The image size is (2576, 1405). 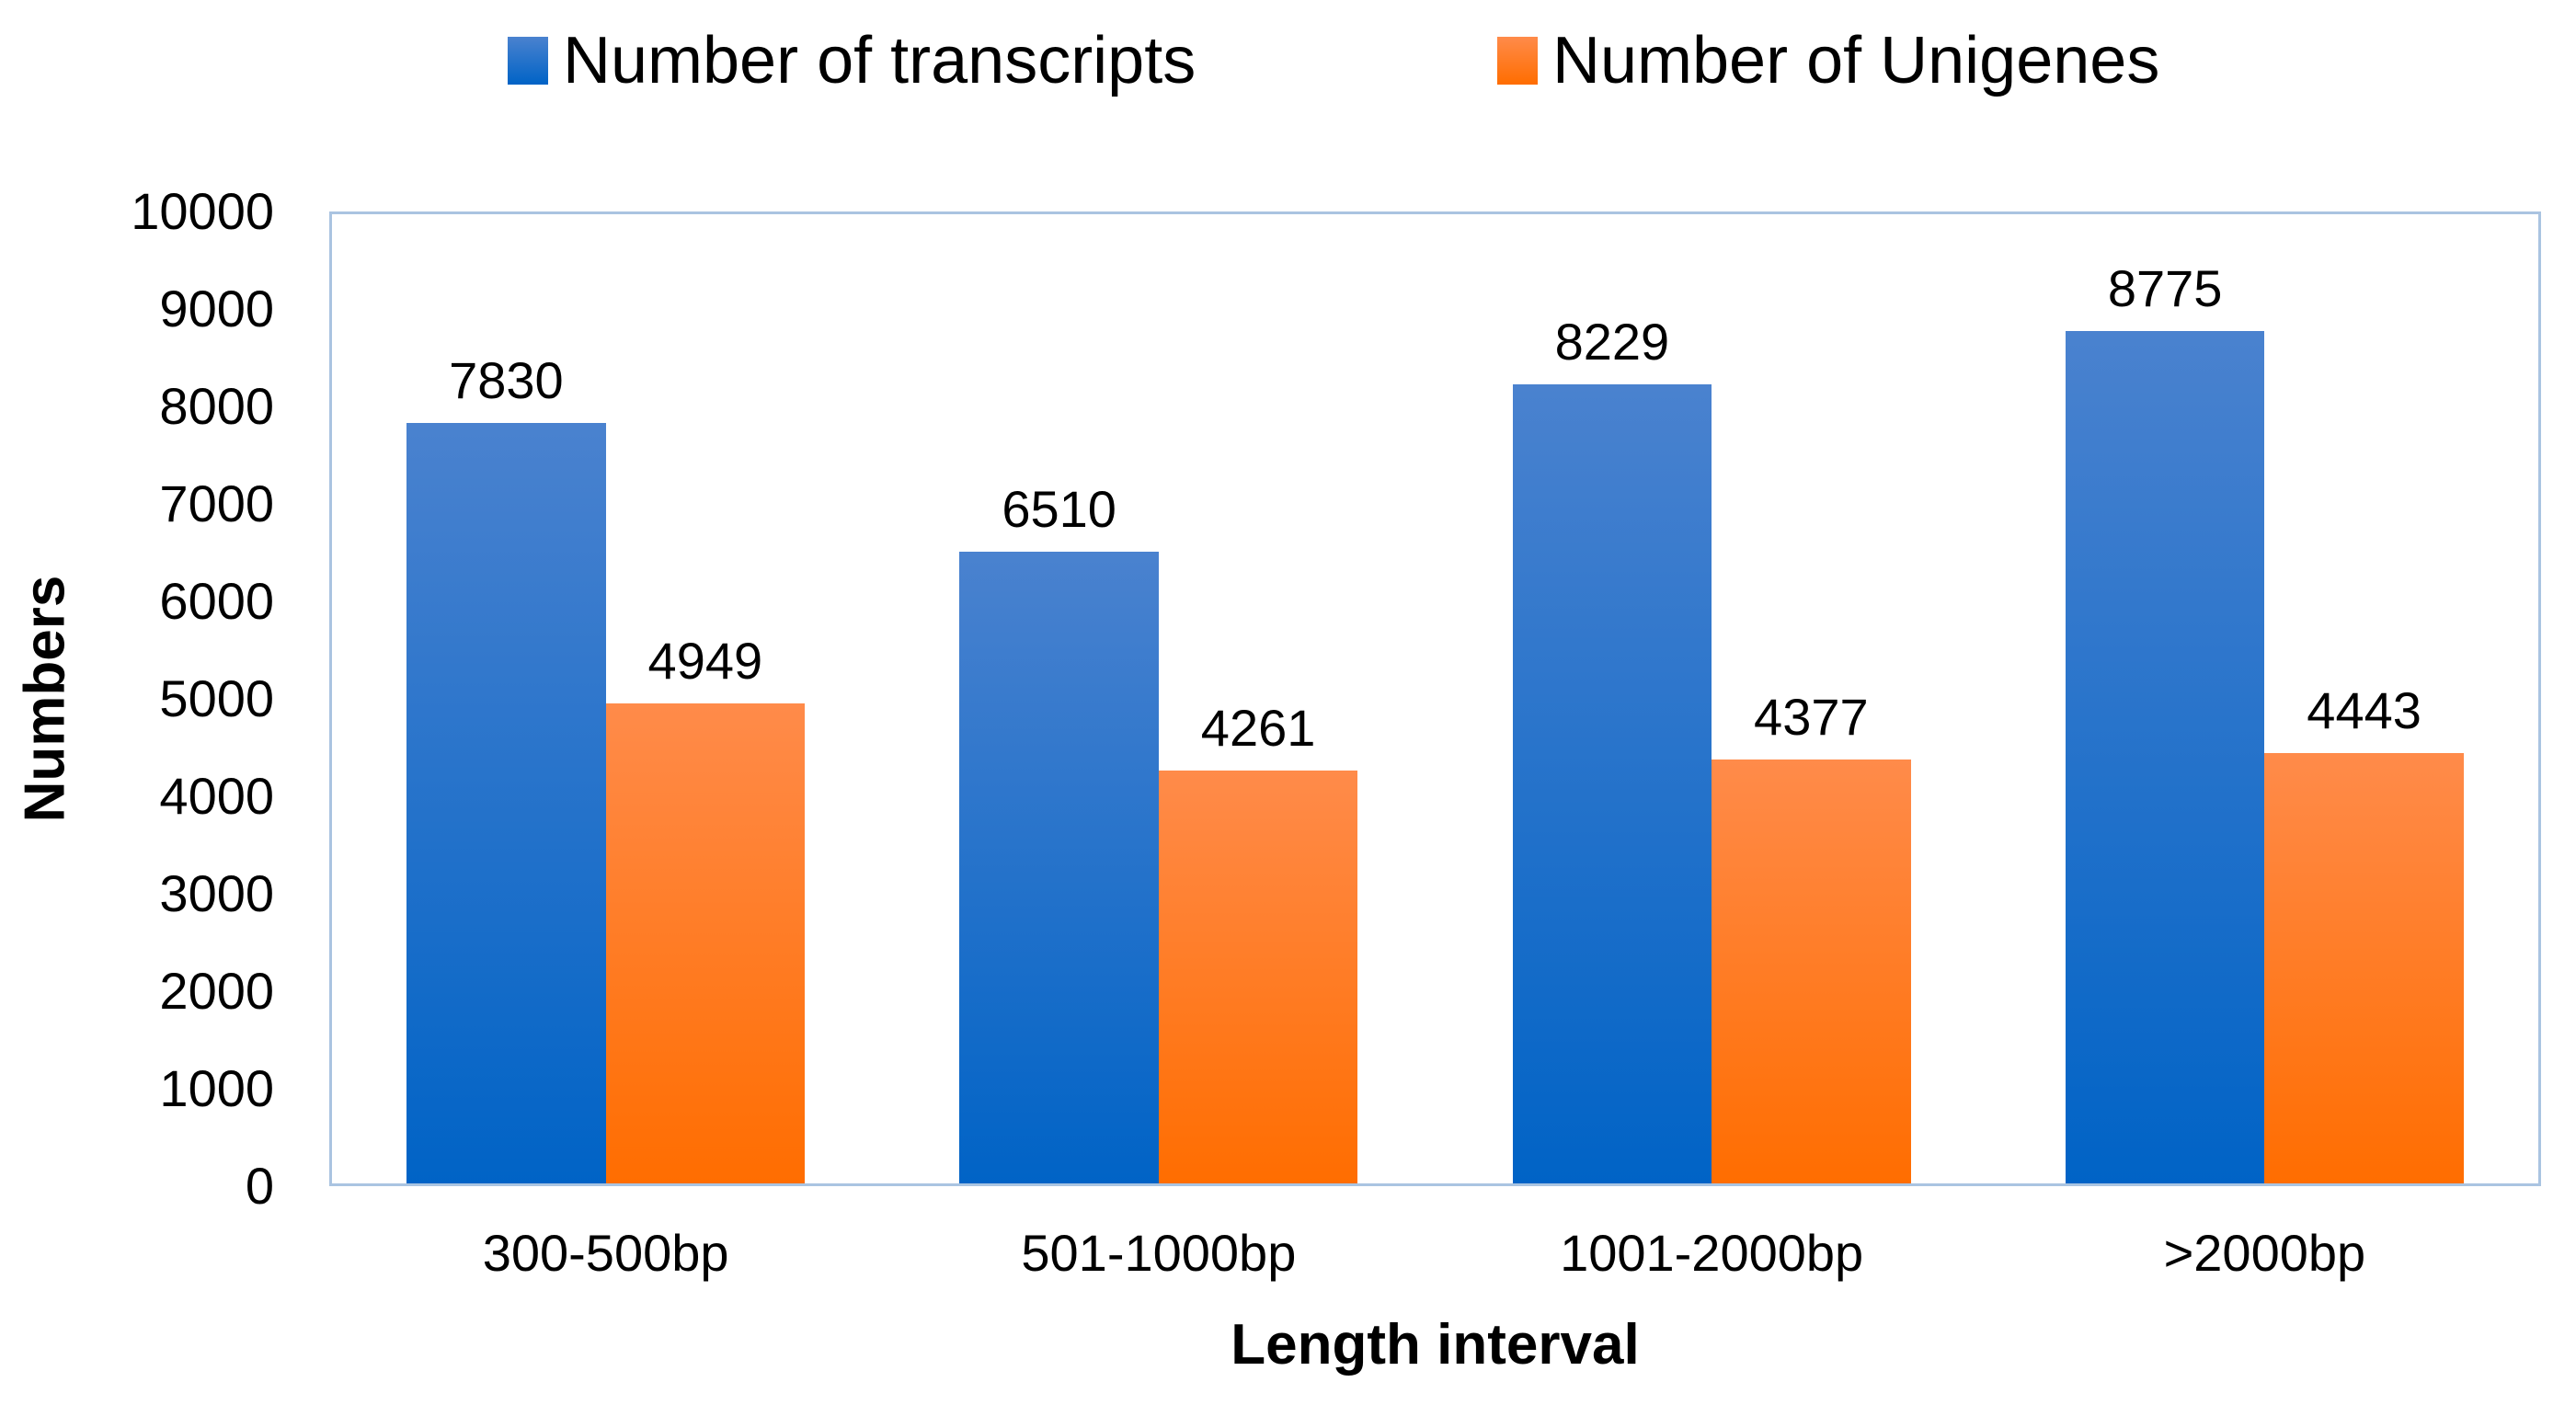 I want to click on data-label: 7830, so click(x=506, y=380).